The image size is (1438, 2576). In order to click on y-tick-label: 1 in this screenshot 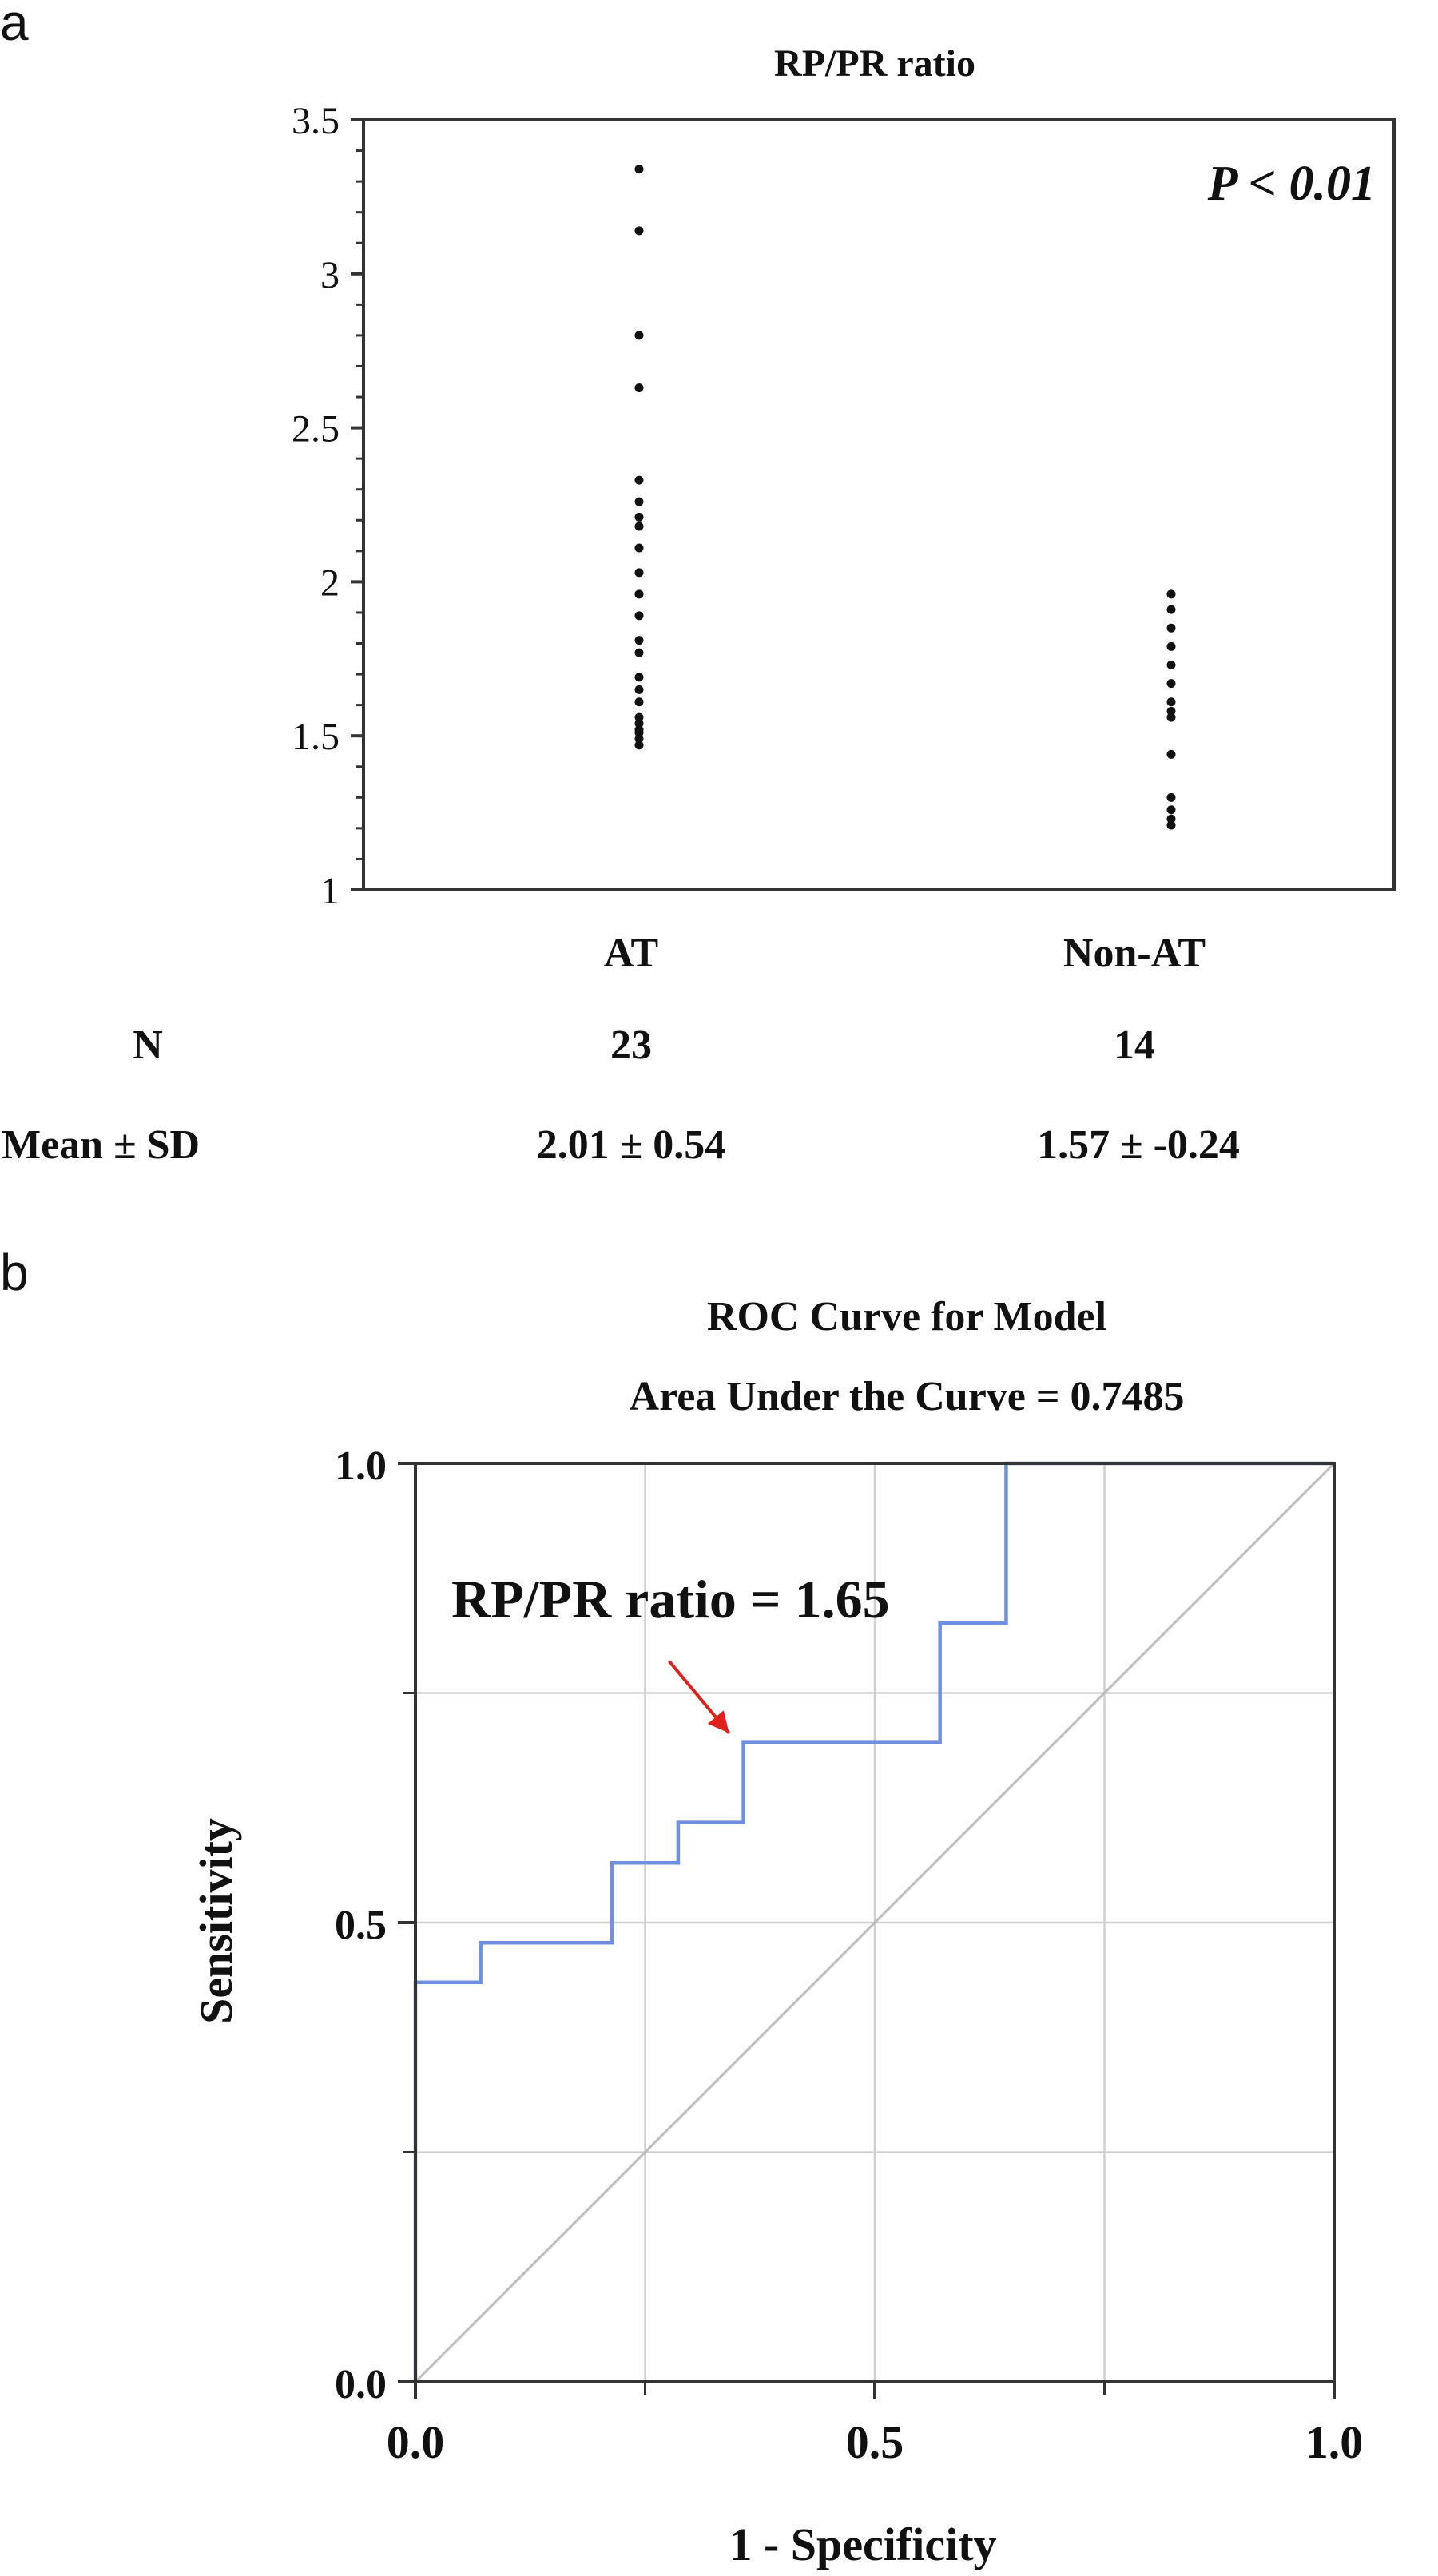, I will do `click(330, 891)`.